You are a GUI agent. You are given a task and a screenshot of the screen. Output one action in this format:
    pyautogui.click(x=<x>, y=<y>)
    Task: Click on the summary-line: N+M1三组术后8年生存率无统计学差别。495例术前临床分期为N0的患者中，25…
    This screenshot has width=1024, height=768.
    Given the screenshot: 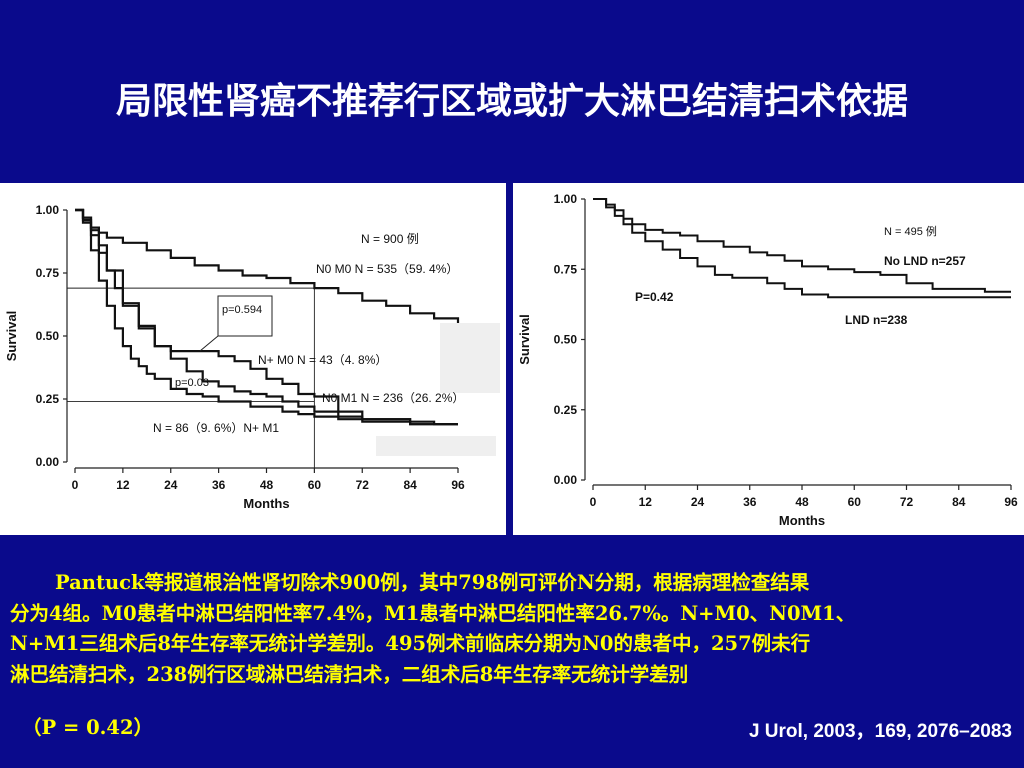 What is the action you would take?
    pyautogui.click(x=410, y=643)
    